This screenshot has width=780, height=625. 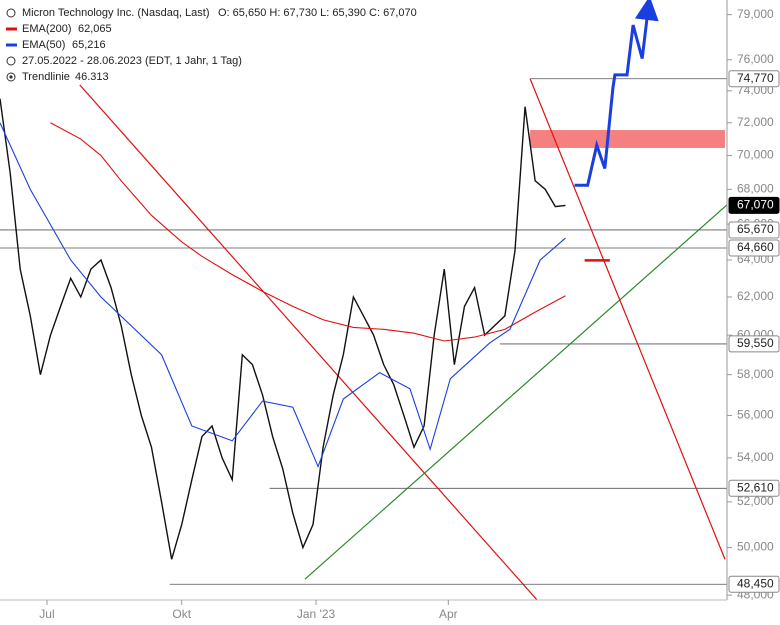 I want to click on y-tick-label: 70,000, so click(x=755, y=155).